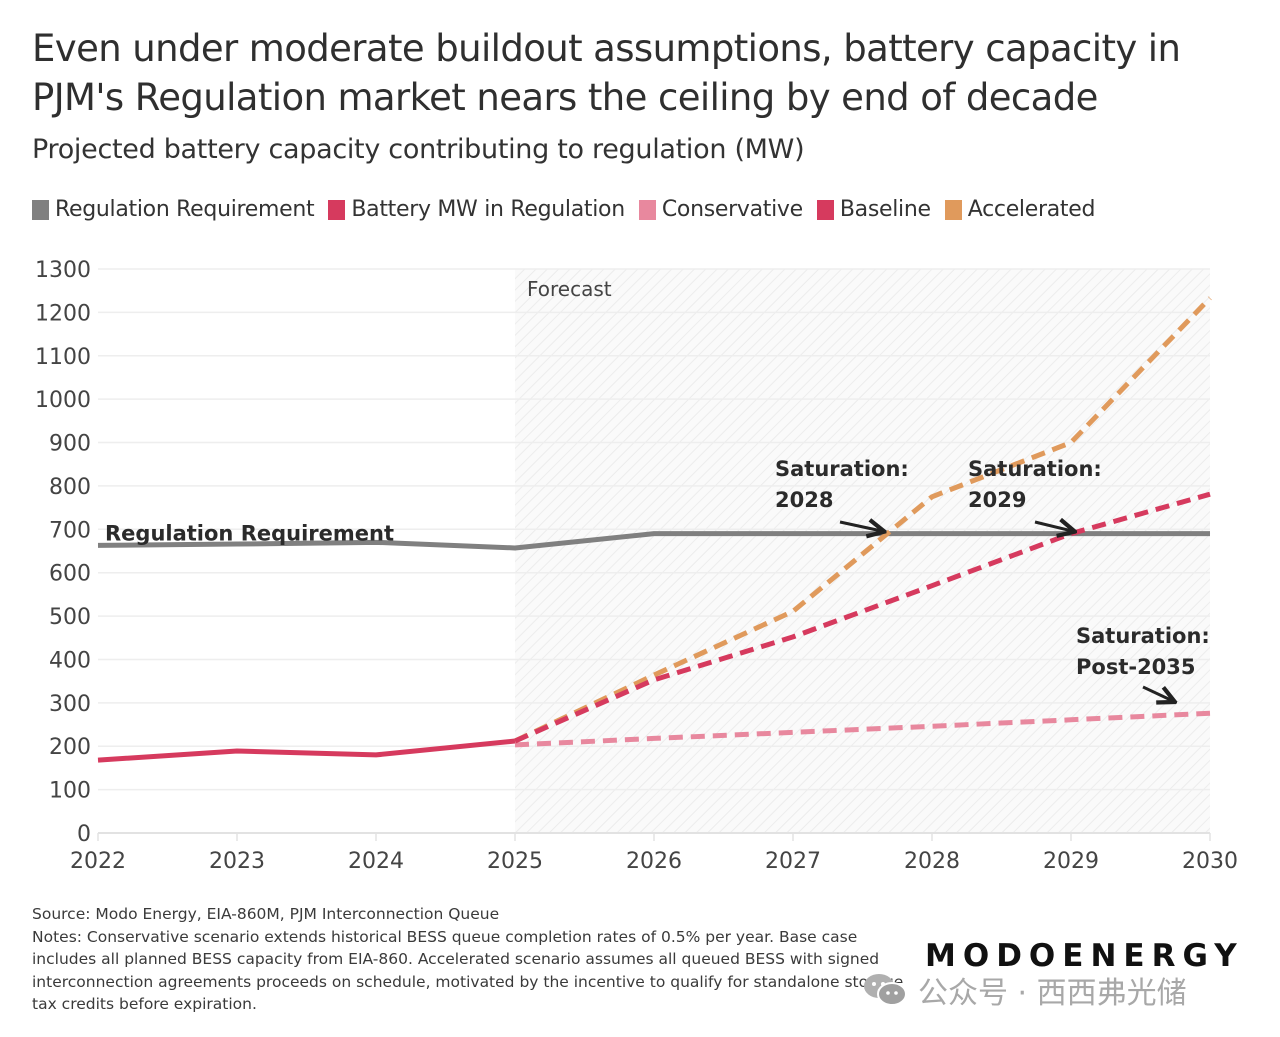 The image size is (1280, 1037). Describe the element at coordinates (1136, 667) in the screenshot. I see `annotation-text: Post-2035` at that location.